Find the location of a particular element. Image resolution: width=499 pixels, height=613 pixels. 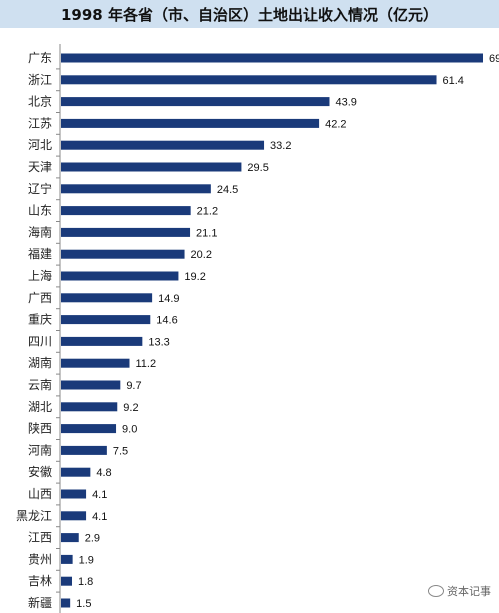

category-label: 广东 is located at coordinates (40, 58).